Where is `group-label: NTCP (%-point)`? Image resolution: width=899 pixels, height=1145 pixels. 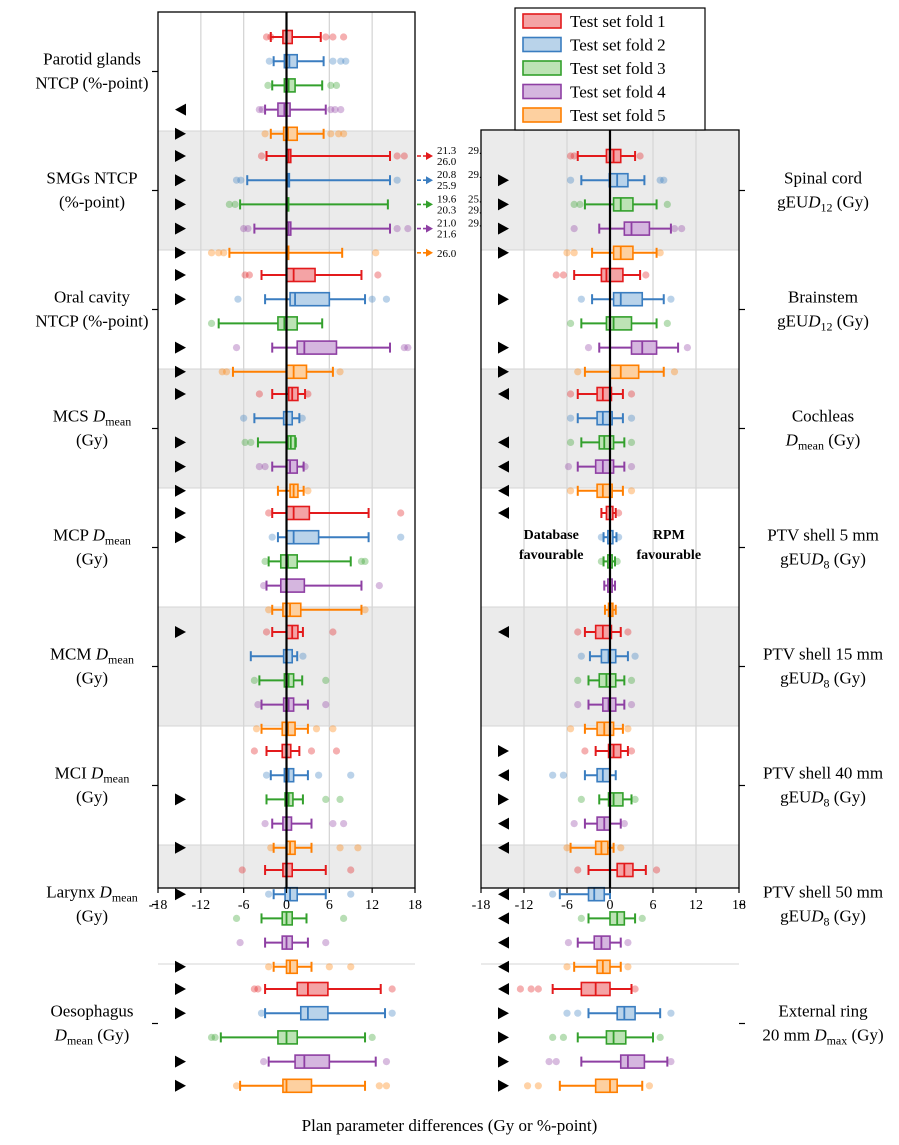
group-label: NTCP (%-point) is located at coordinates (91, 321).